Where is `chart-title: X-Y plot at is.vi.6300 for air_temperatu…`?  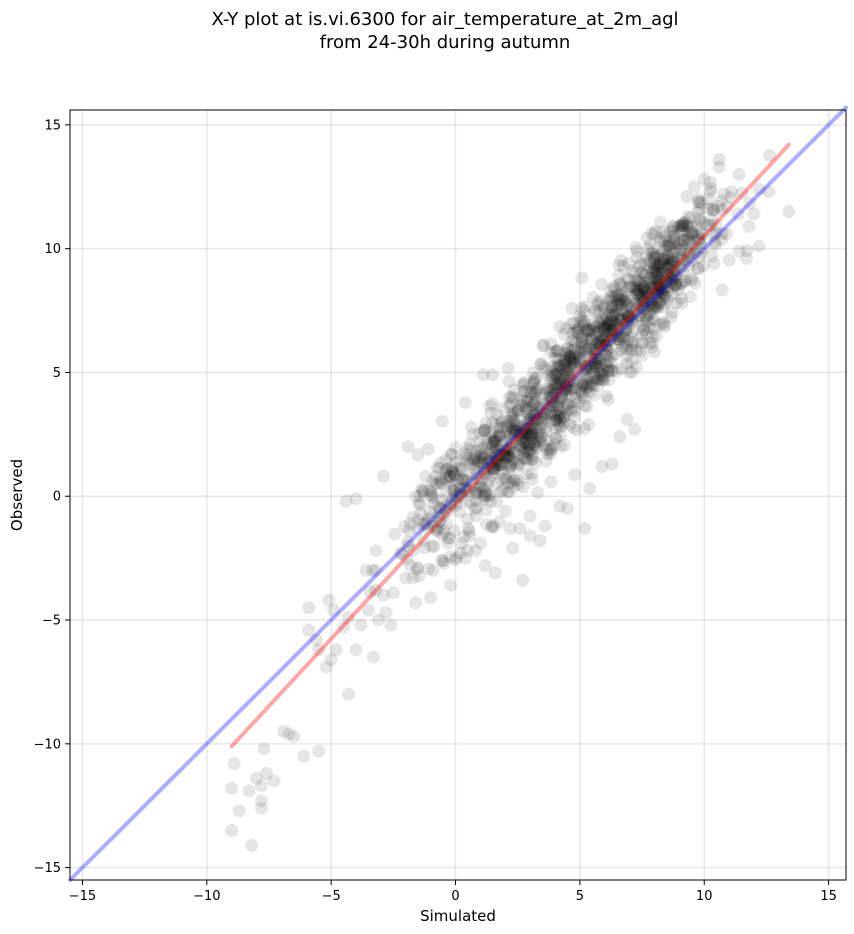 chart-title: X-Y plot at is.vi.6300 for air_temperatu… is located at coordinates (444, 31).